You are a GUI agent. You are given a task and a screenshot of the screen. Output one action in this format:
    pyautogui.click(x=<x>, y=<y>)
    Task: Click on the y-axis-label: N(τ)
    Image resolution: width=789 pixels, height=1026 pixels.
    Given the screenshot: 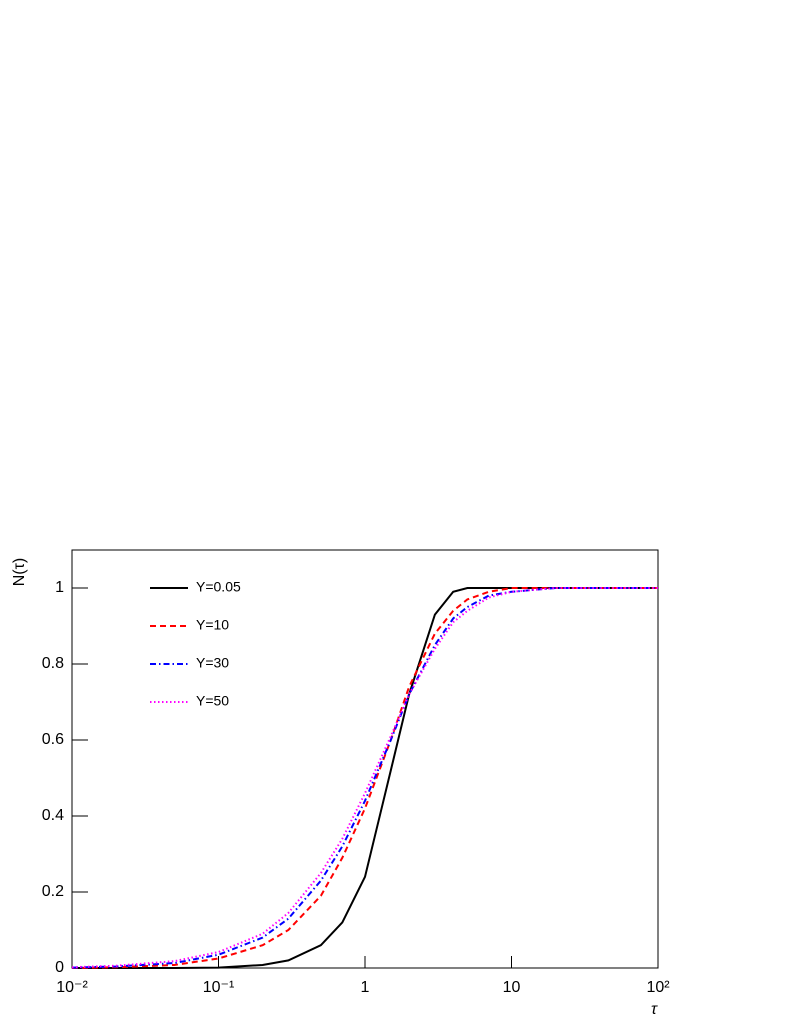 What is the action you would take?
    pyautogui.click(x=19, y=572)
    